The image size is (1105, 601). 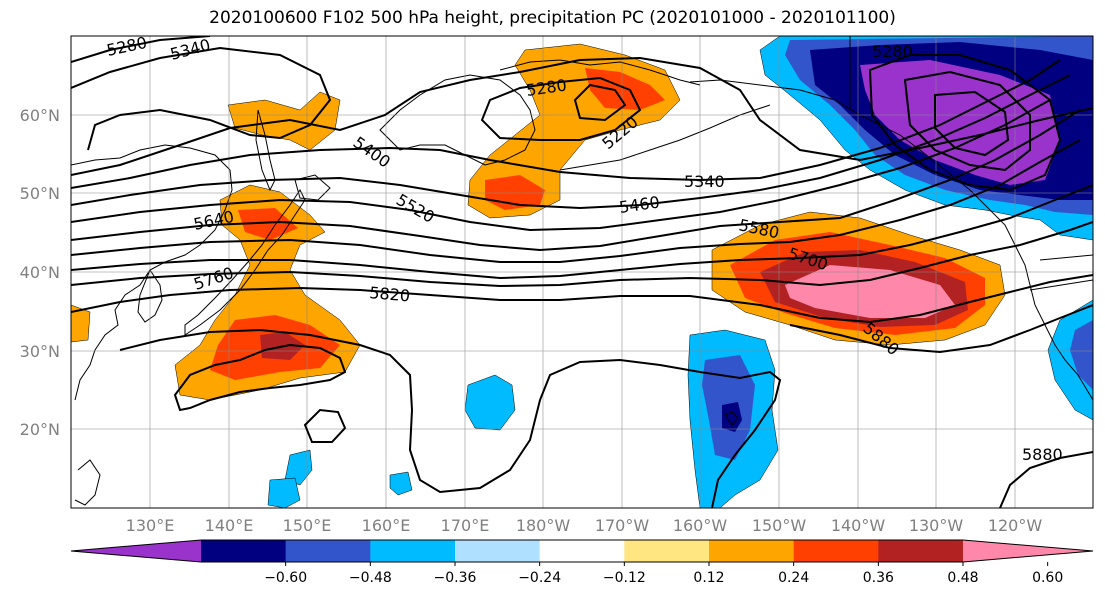 I want to click on coast-na-border, so click(x=971, y=163).